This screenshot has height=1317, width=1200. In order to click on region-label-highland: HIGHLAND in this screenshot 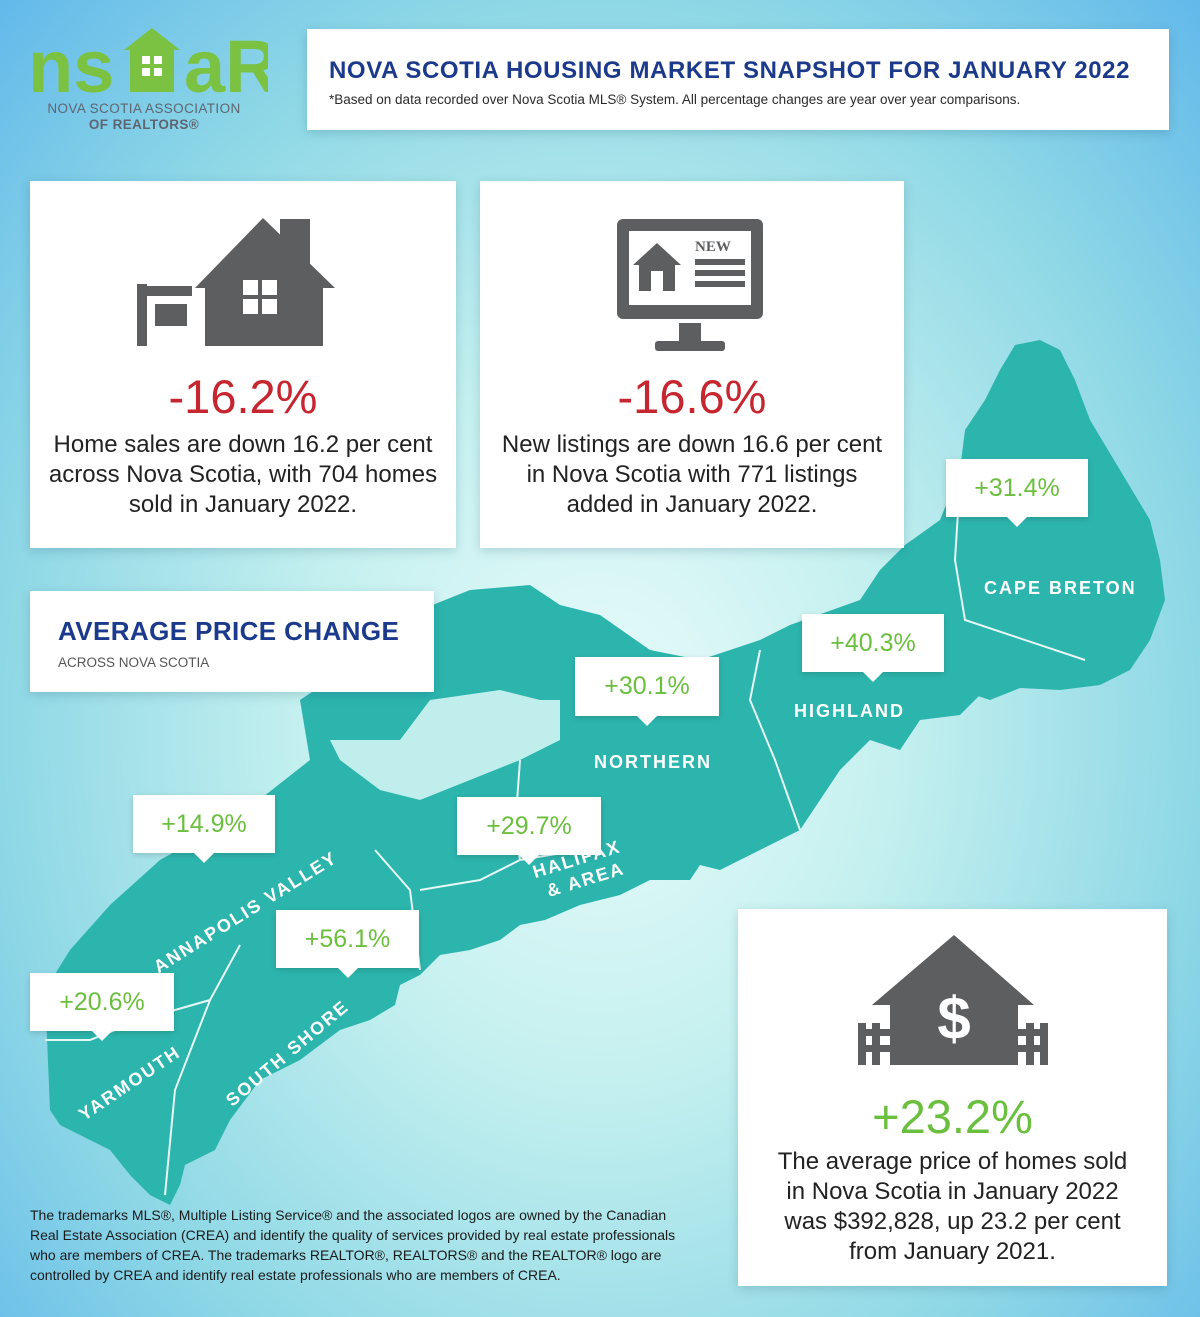, I will do `click(849, 711)`.